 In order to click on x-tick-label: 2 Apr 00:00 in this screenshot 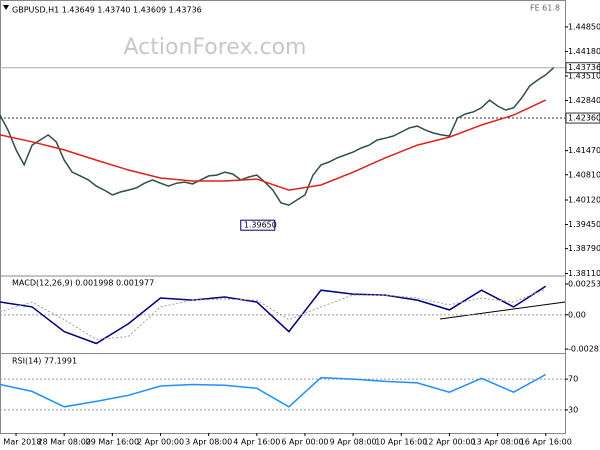, I will do `click(160, 442)`.